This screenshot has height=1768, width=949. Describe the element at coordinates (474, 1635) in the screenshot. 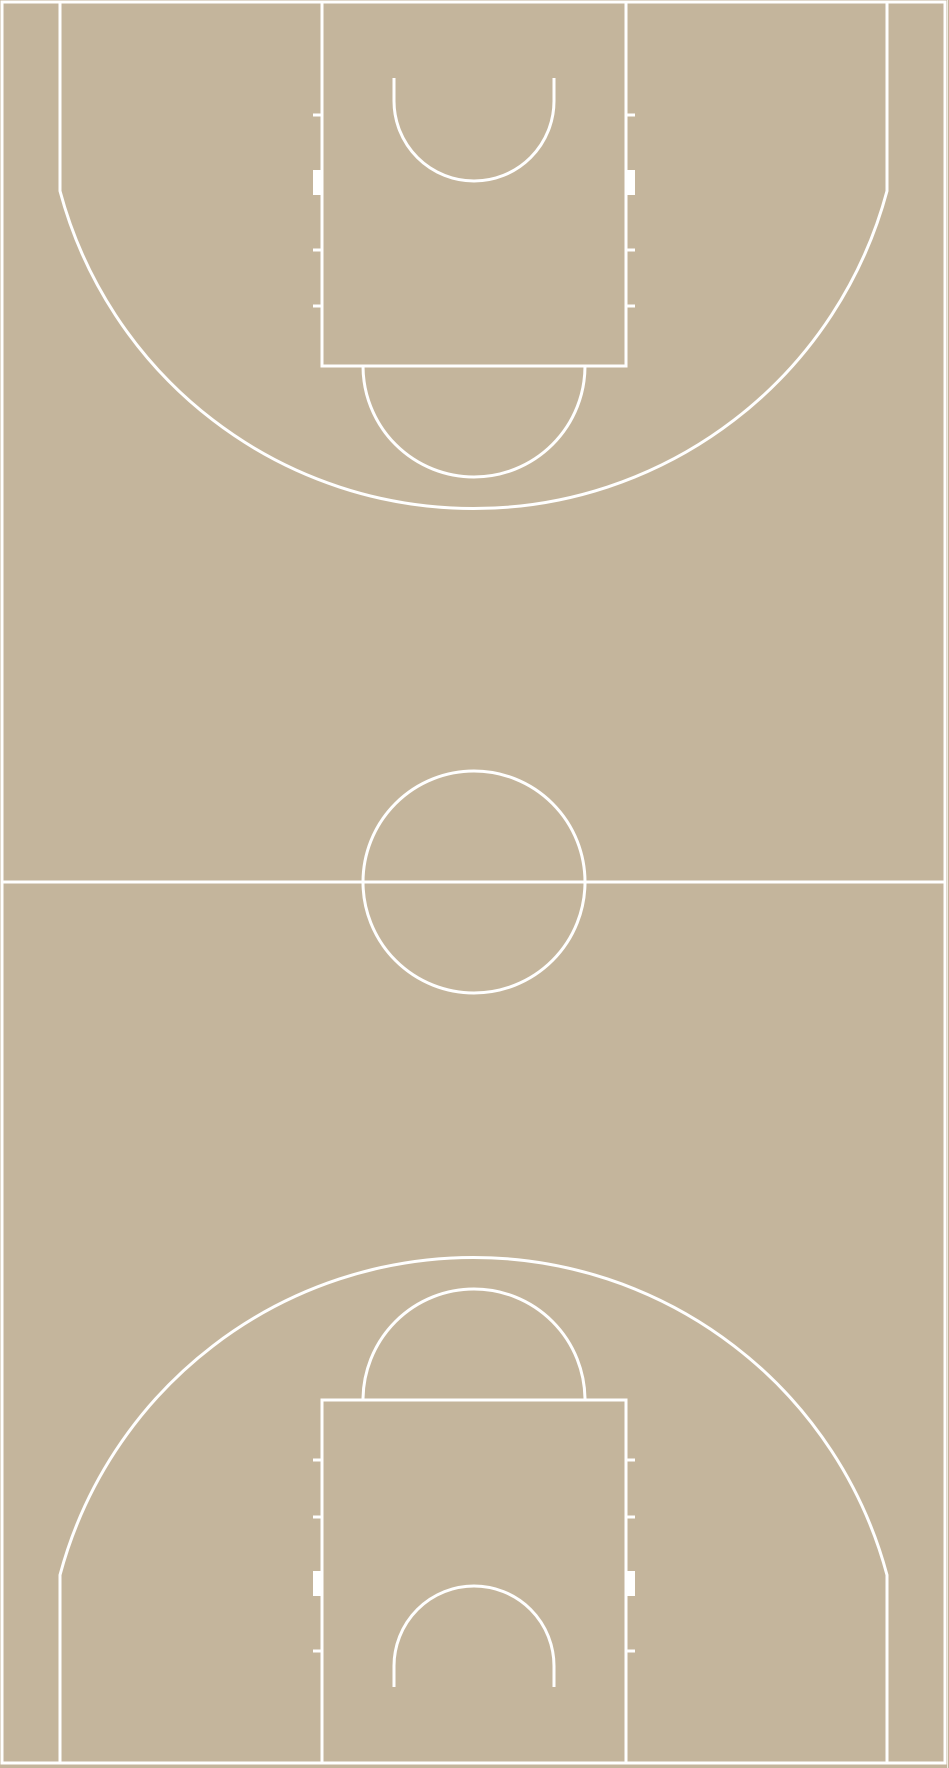

I see `bottom-restricted-area` at that location.